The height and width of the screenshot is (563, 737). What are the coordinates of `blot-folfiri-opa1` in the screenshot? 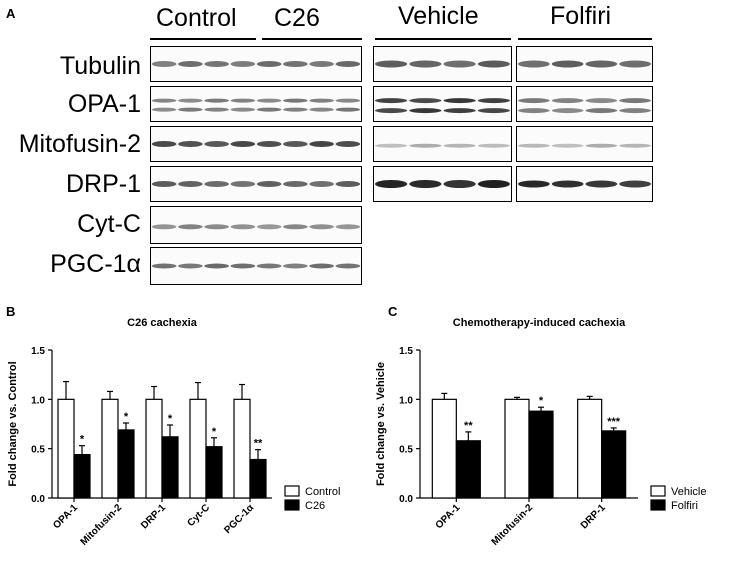 It's located at (584, 104).